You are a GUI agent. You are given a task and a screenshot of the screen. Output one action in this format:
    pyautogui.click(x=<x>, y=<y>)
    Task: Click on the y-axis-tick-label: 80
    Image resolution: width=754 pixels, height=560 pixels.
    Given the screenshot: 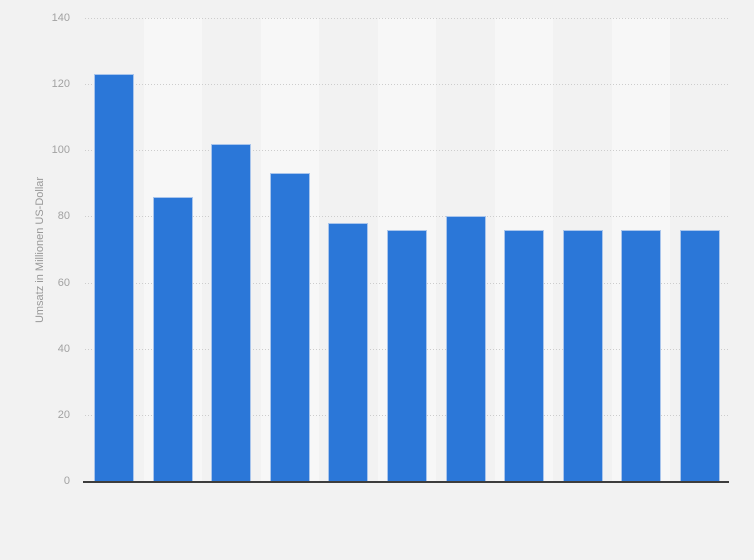 What is the action you would take?
    pyautogui.click(x=63, y=216)
    